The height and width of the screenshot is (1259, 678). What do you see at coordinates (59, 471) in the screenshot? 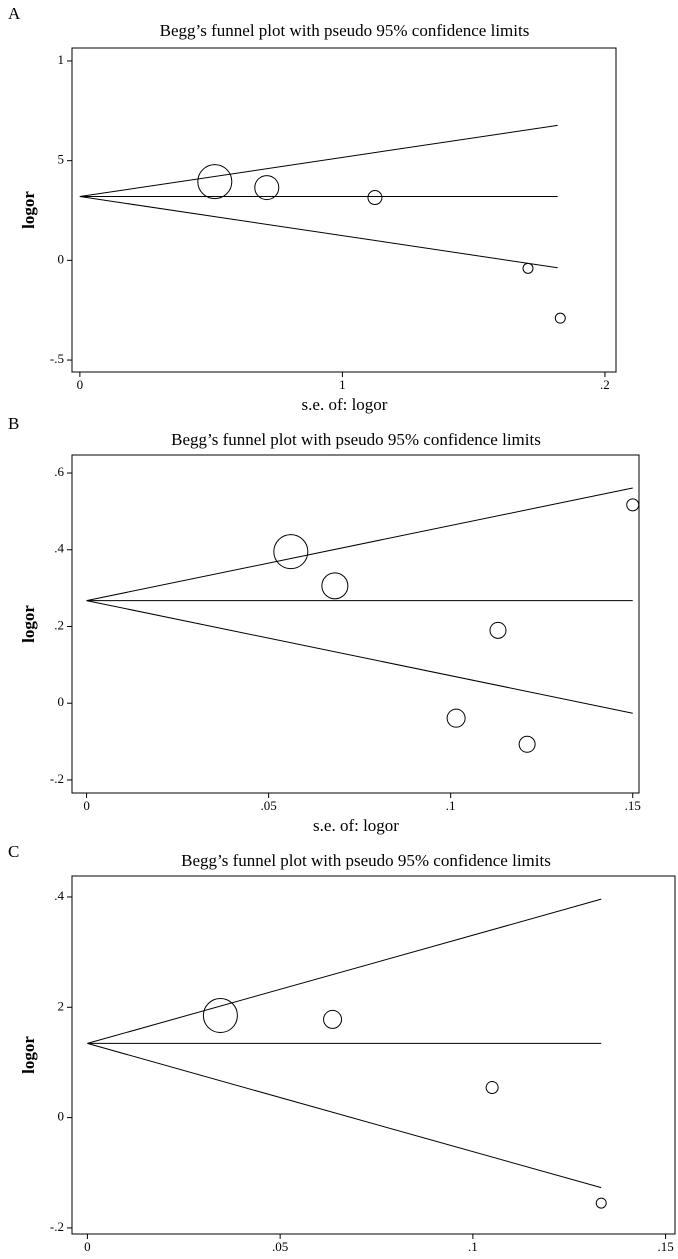
I see `y-tick-label: .6` at bounding box center [59, 471].